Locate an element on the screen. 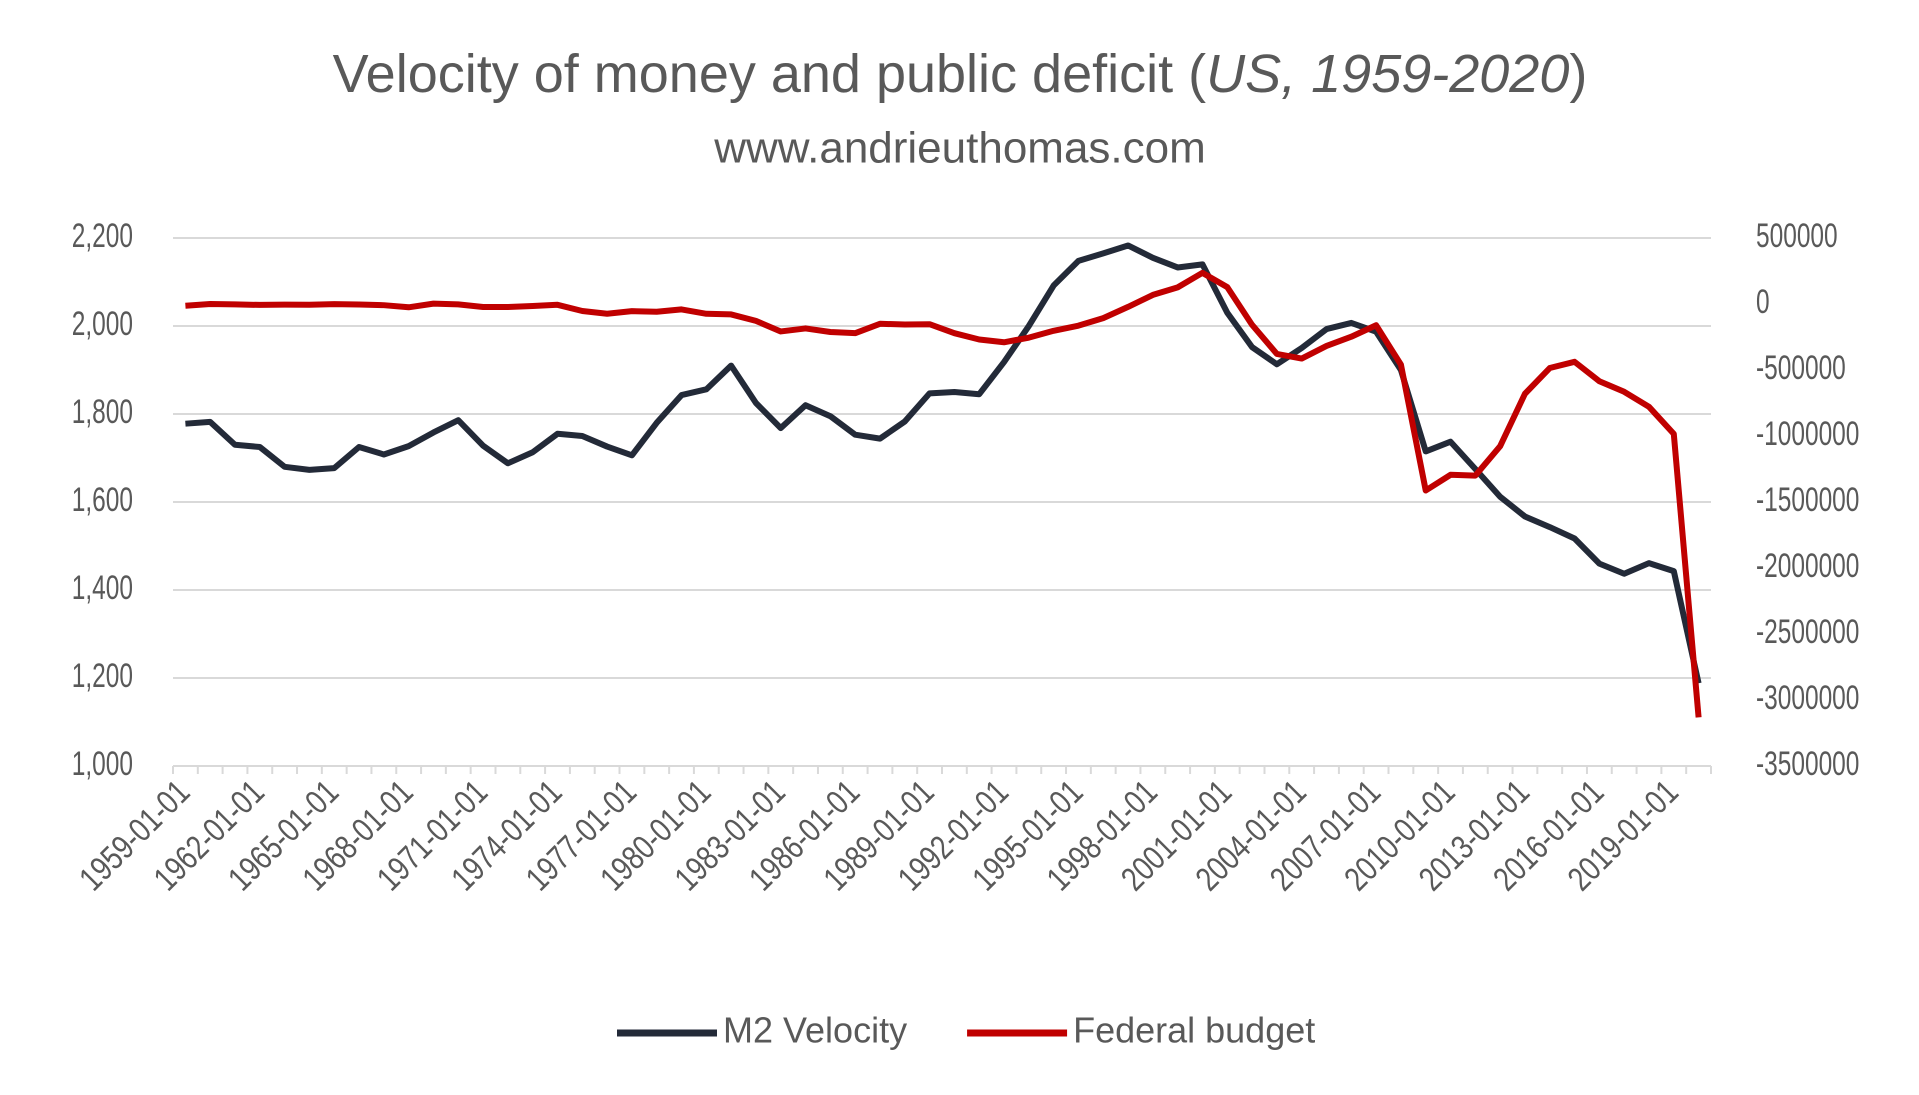 The width and height of the screenshot is (1919, 1095). y-tick-label: 1,400 is located at coordinates (102, 588).